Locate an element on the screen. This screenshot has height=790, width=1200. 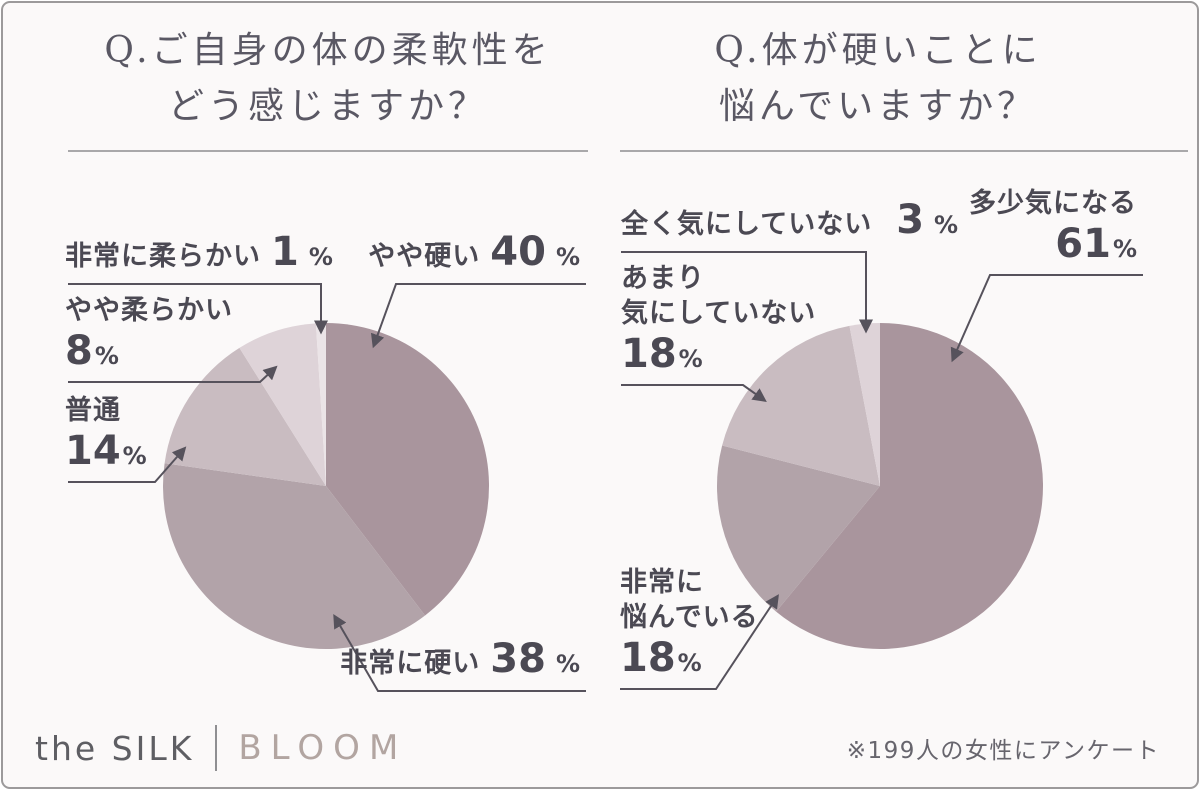
pie-slice-very-troubled is located at coordinates (798, 528).